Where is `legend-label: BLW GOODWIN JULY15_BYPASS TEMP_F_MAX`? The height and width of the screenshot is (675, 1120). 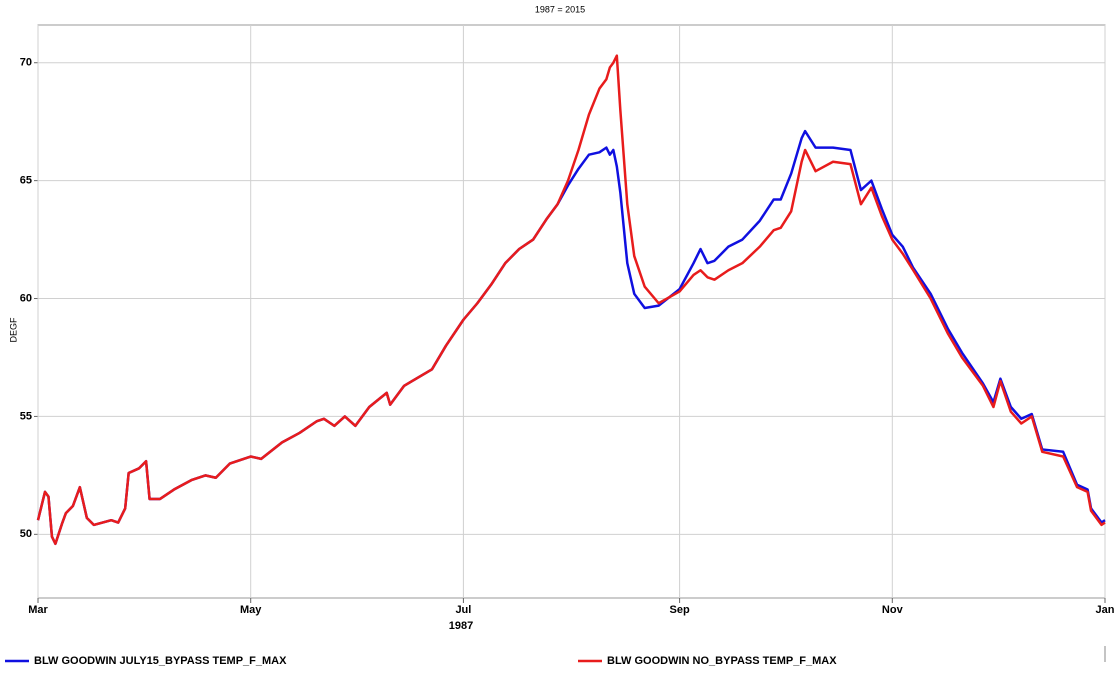
legend-label: BLW GOODWIN JULY15_BYPASS TEMP_F_MAX is located at coordinates (160, 661).